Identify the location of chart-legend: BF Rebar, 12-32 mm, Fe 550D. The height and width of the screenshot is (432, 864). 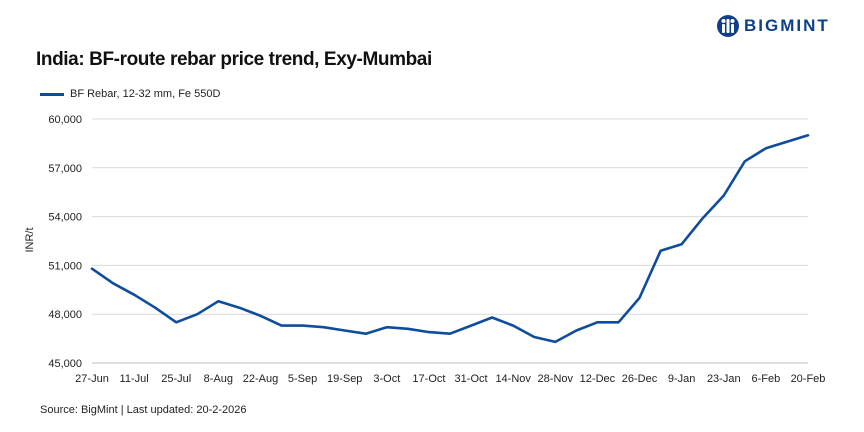
(130, 94).